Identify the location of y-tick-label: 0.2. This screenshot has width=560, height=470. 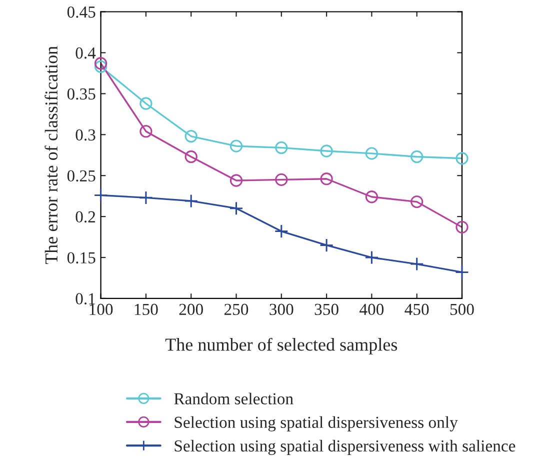
(86, 217).